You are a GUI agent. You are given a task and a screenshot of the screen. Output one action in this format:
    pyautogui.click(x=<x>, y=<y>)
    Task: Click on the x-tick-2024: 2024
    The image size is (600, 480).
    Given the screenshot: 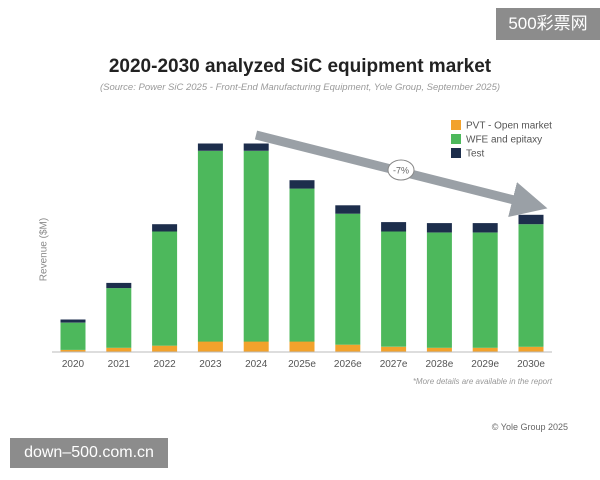 What is the action you would take?
    pyautogui.click(x=256, y=364)
    